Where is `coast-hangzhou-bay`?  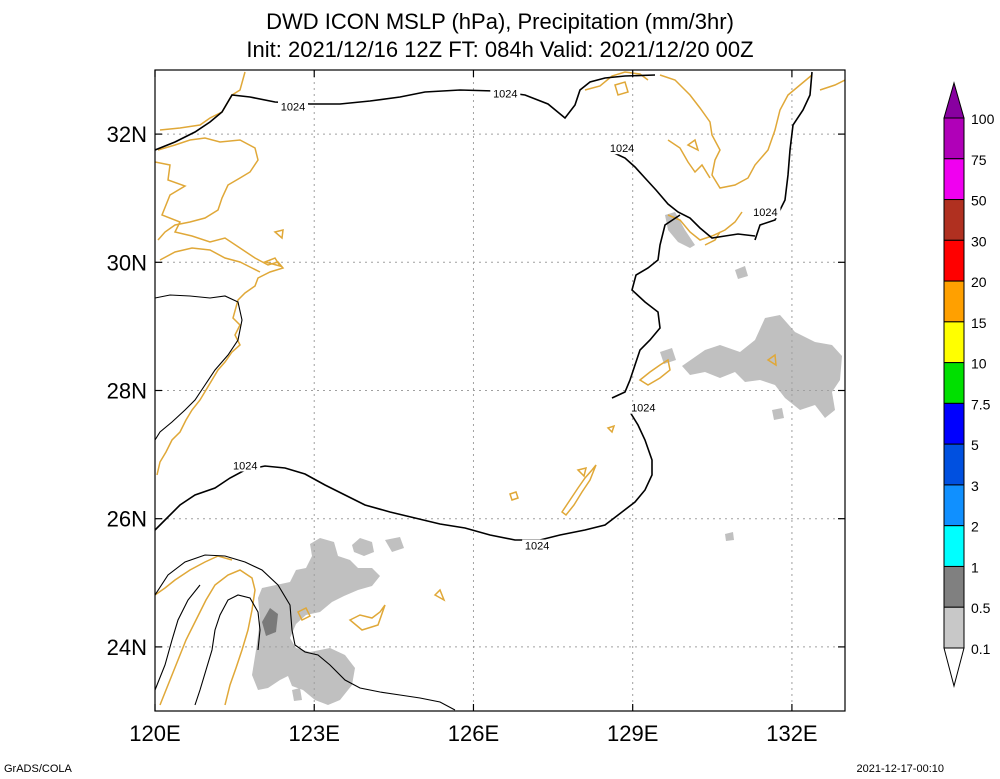 coast-hangzhou-bay is located at coordinates (210, 260).